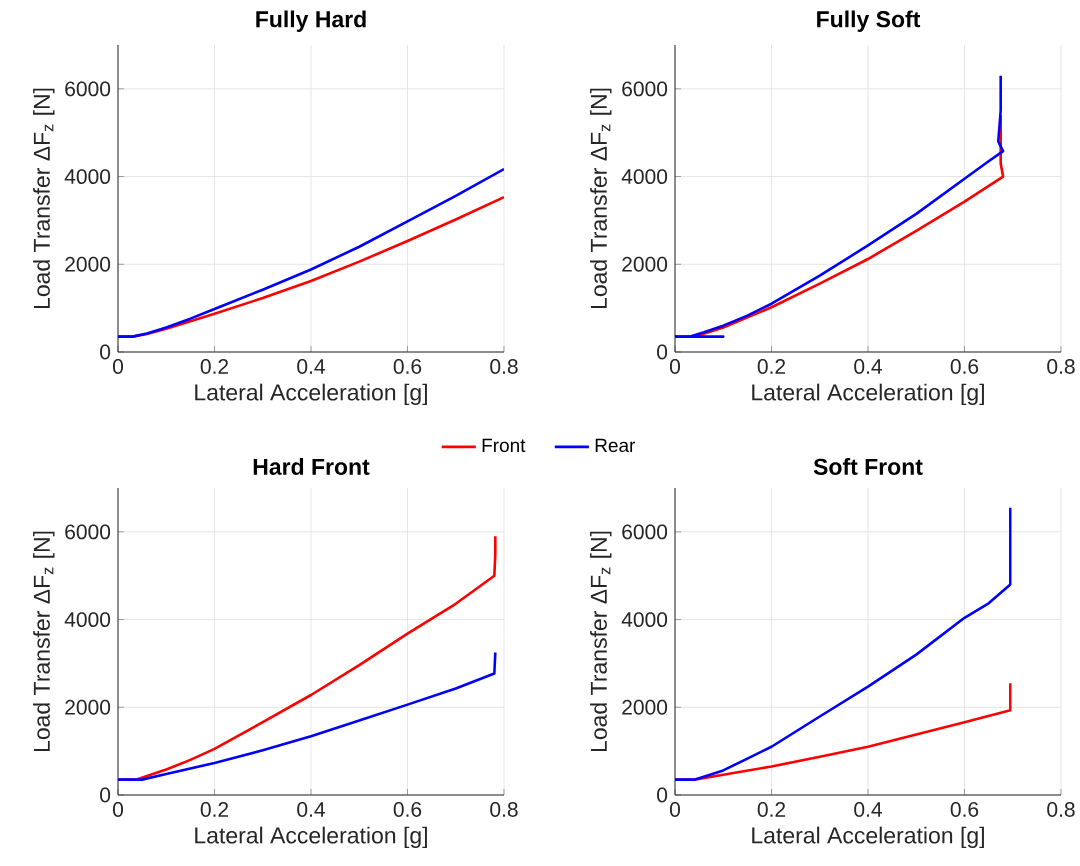 The image size is (1080, 866). I want to click on chart-title: Soft Front, so click(868, 466).